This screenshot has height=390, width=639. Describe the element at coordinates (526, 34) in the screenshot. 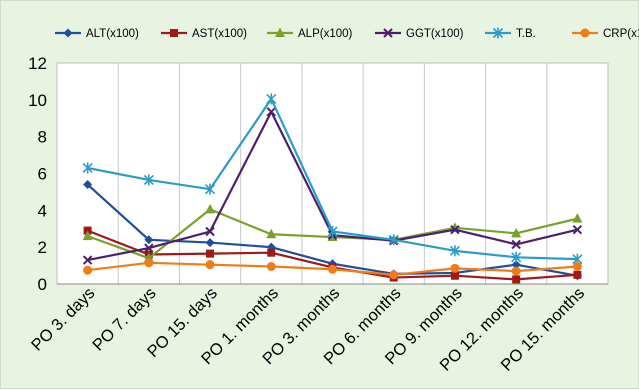

I see `legend-label: T.B.` at that location.